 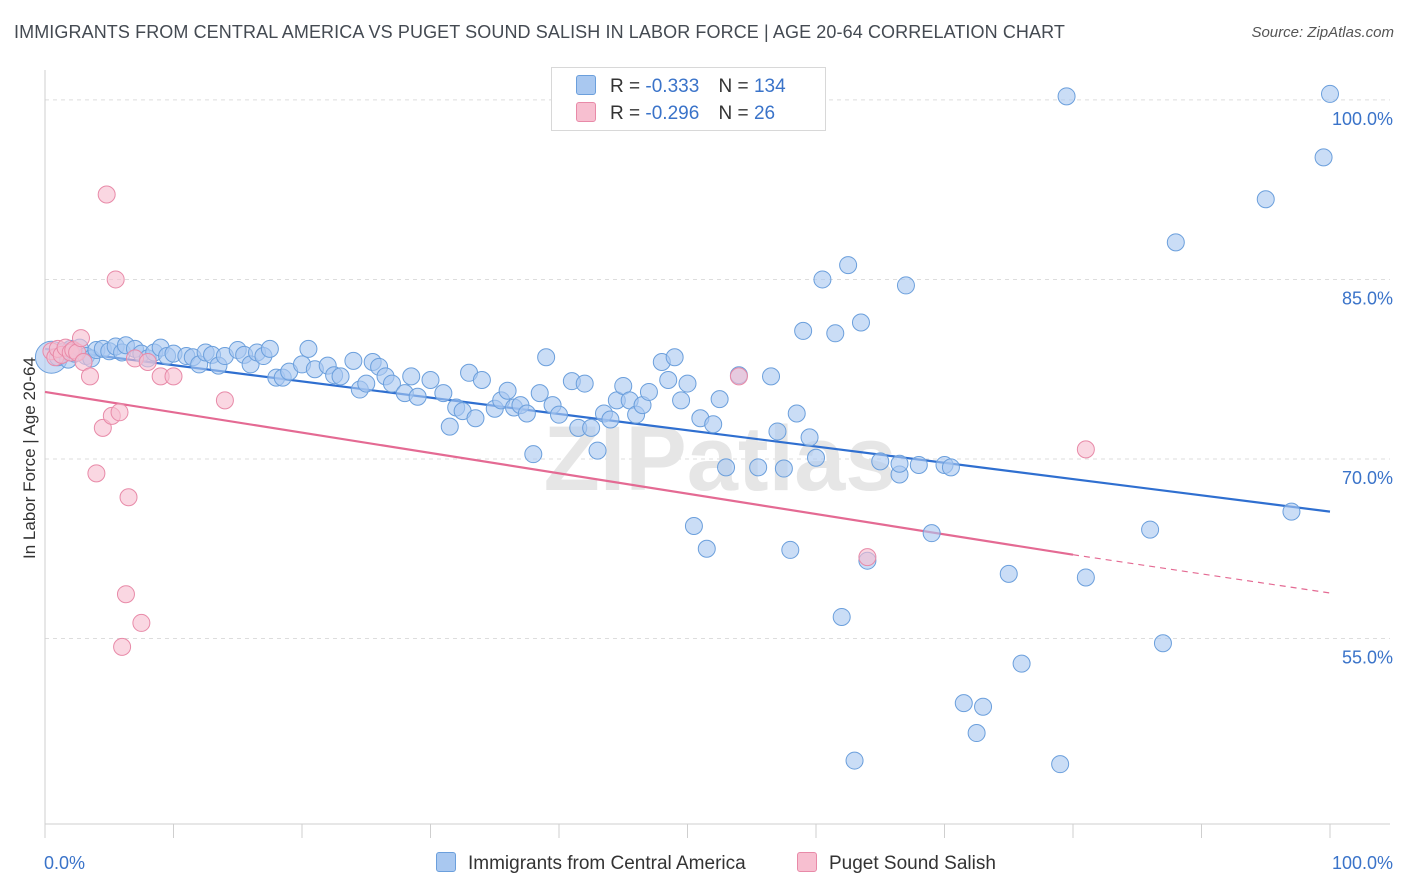 I want to click on series-legend-puget-sound-salish: Puget Sound Salish, so click(x=896, y=863).